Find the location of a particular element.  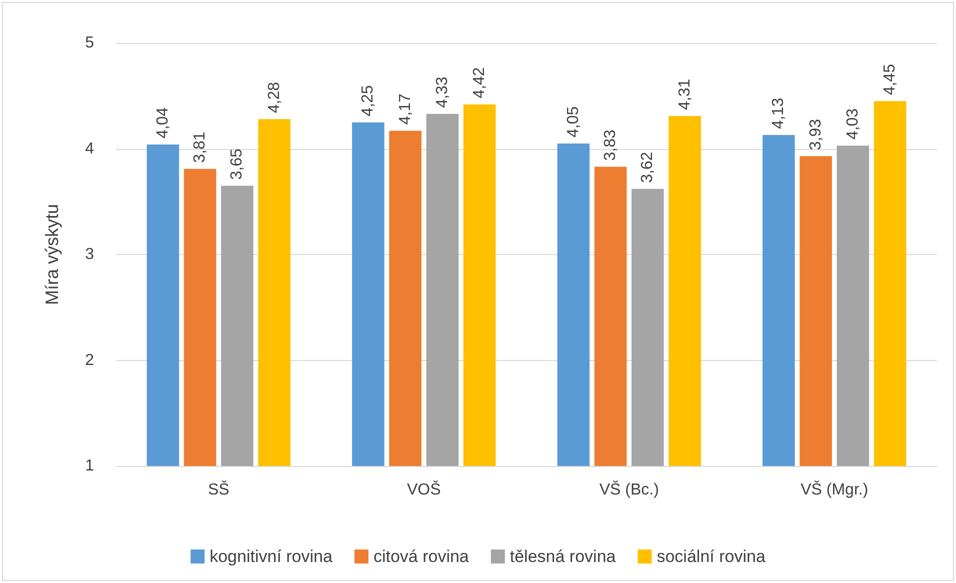

data-label: 3,62 is located at coordinates (647, 167).